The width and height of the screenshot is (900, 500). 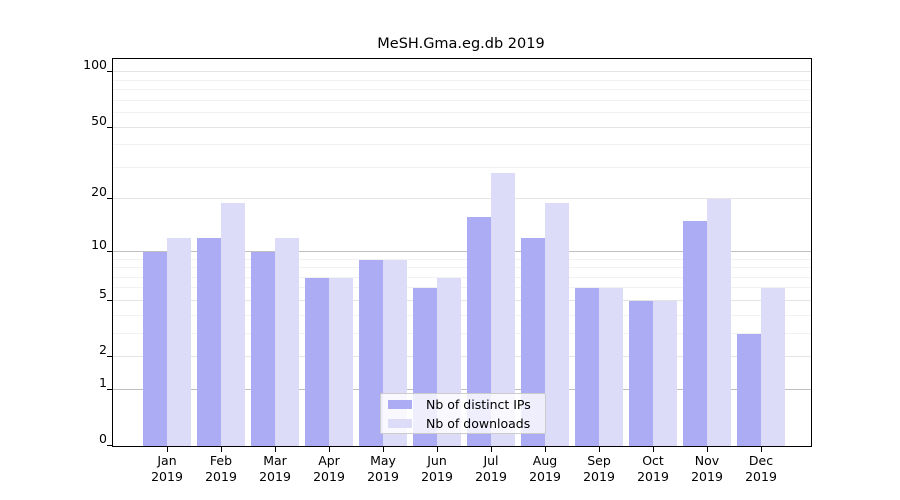 What do you see at coordinates (317, 361) in the screenshot?
I see `bar-distinct-ips-apr` at bounding box center [317, 361].